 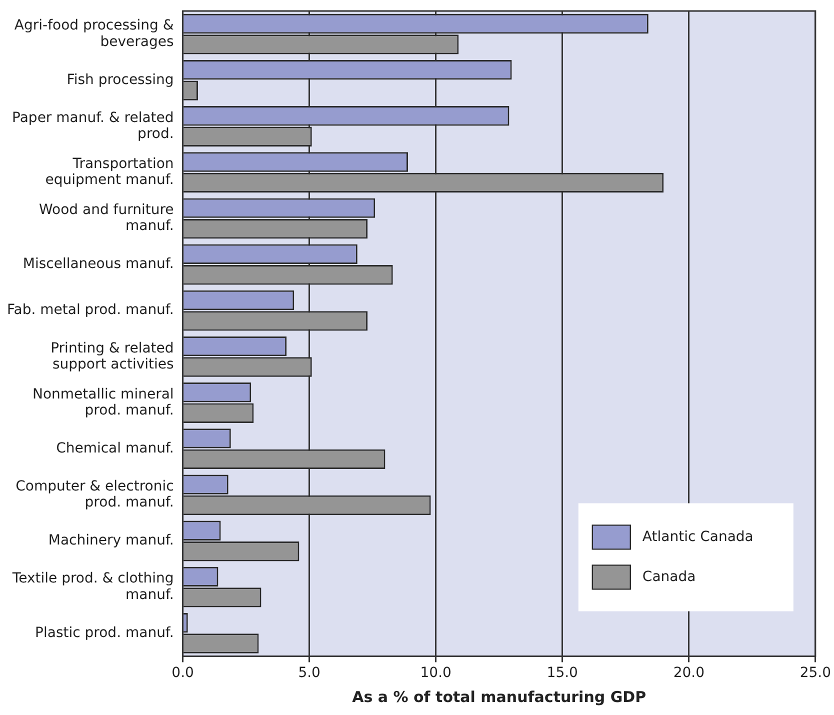 What do you see at coordinates (562, 673) in the screenshot?
I see `x-tick-label: 15.0` at bounding box center [562, 673].